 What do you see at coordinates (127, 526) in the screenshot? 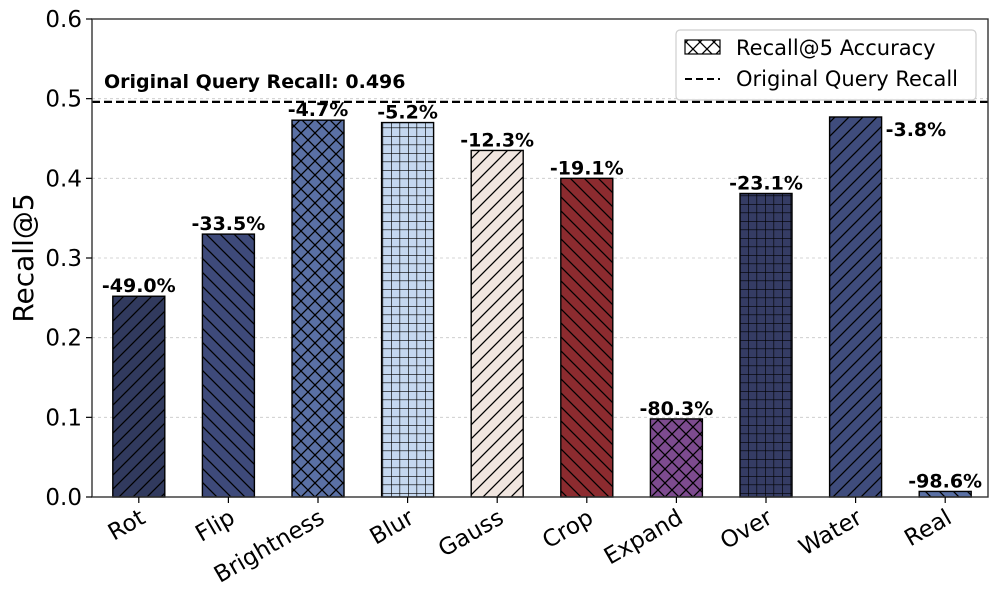
I see `x-tick-label-rot: Rot` at bounding box center [127, 526].